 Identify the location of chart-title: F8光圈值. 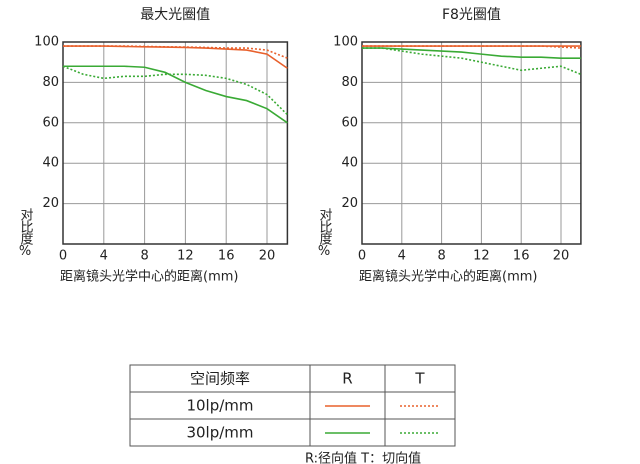
(471, 15).